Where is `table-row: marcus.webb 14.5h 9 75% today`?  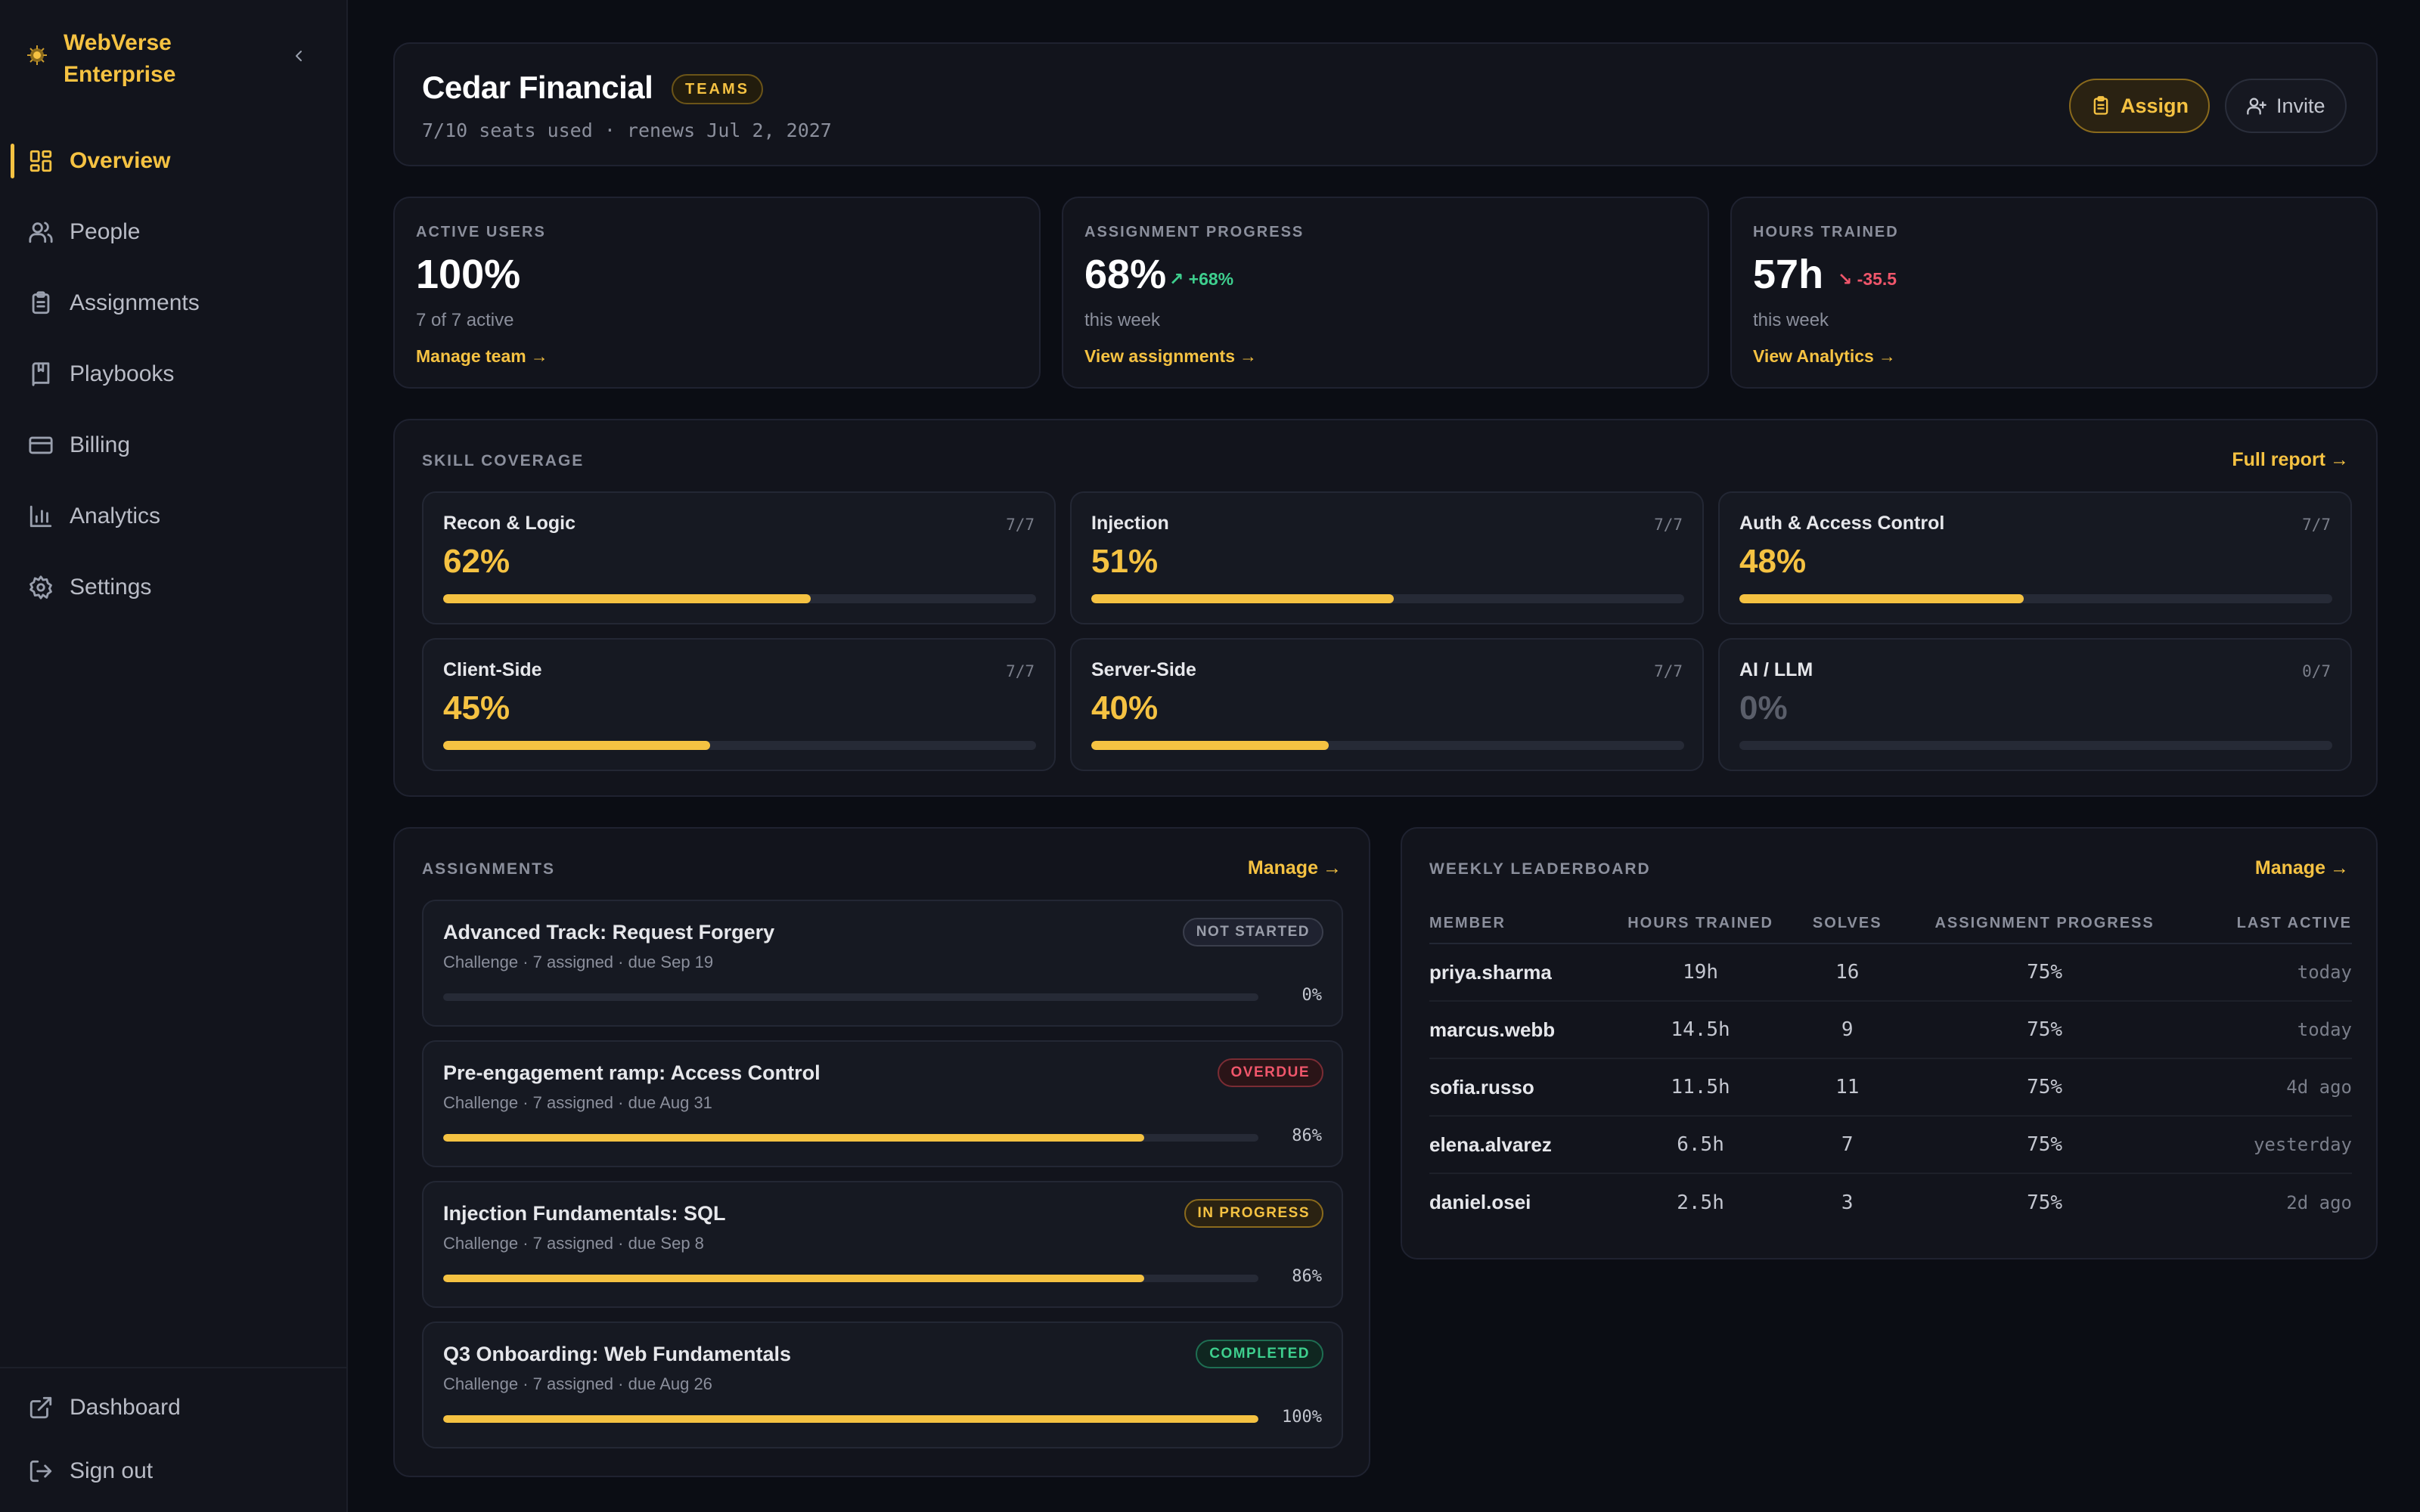 table-row: marcus.webb 14.5h 9 75% today is located at coordinates (1890, 1030).